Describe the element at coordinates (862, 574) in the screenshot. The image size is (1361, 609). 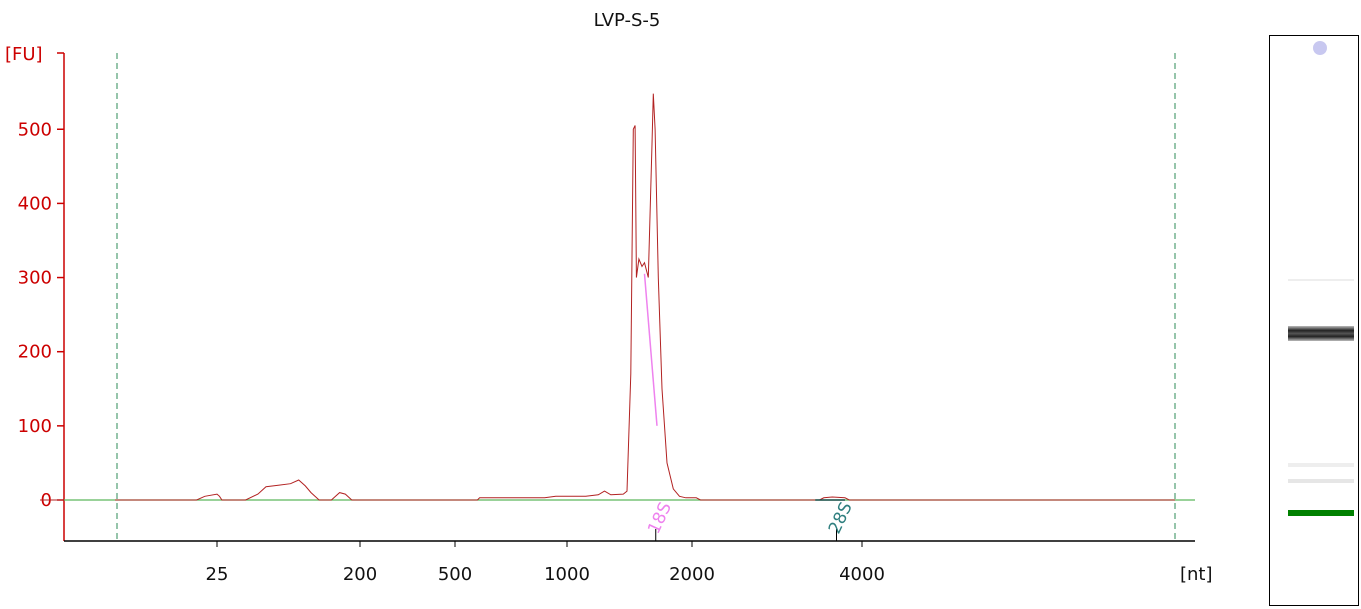
I see `x-tick-label: 4000` at that location.